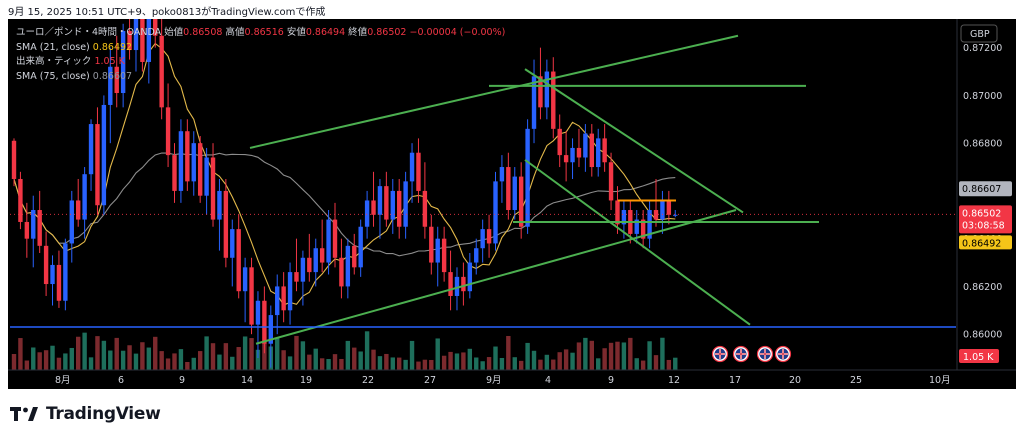 Image resolution: width=1024 pixels, height=441 pixels. I want to click on legend-sma75-label: SMA (75, close), so click(53, 76).